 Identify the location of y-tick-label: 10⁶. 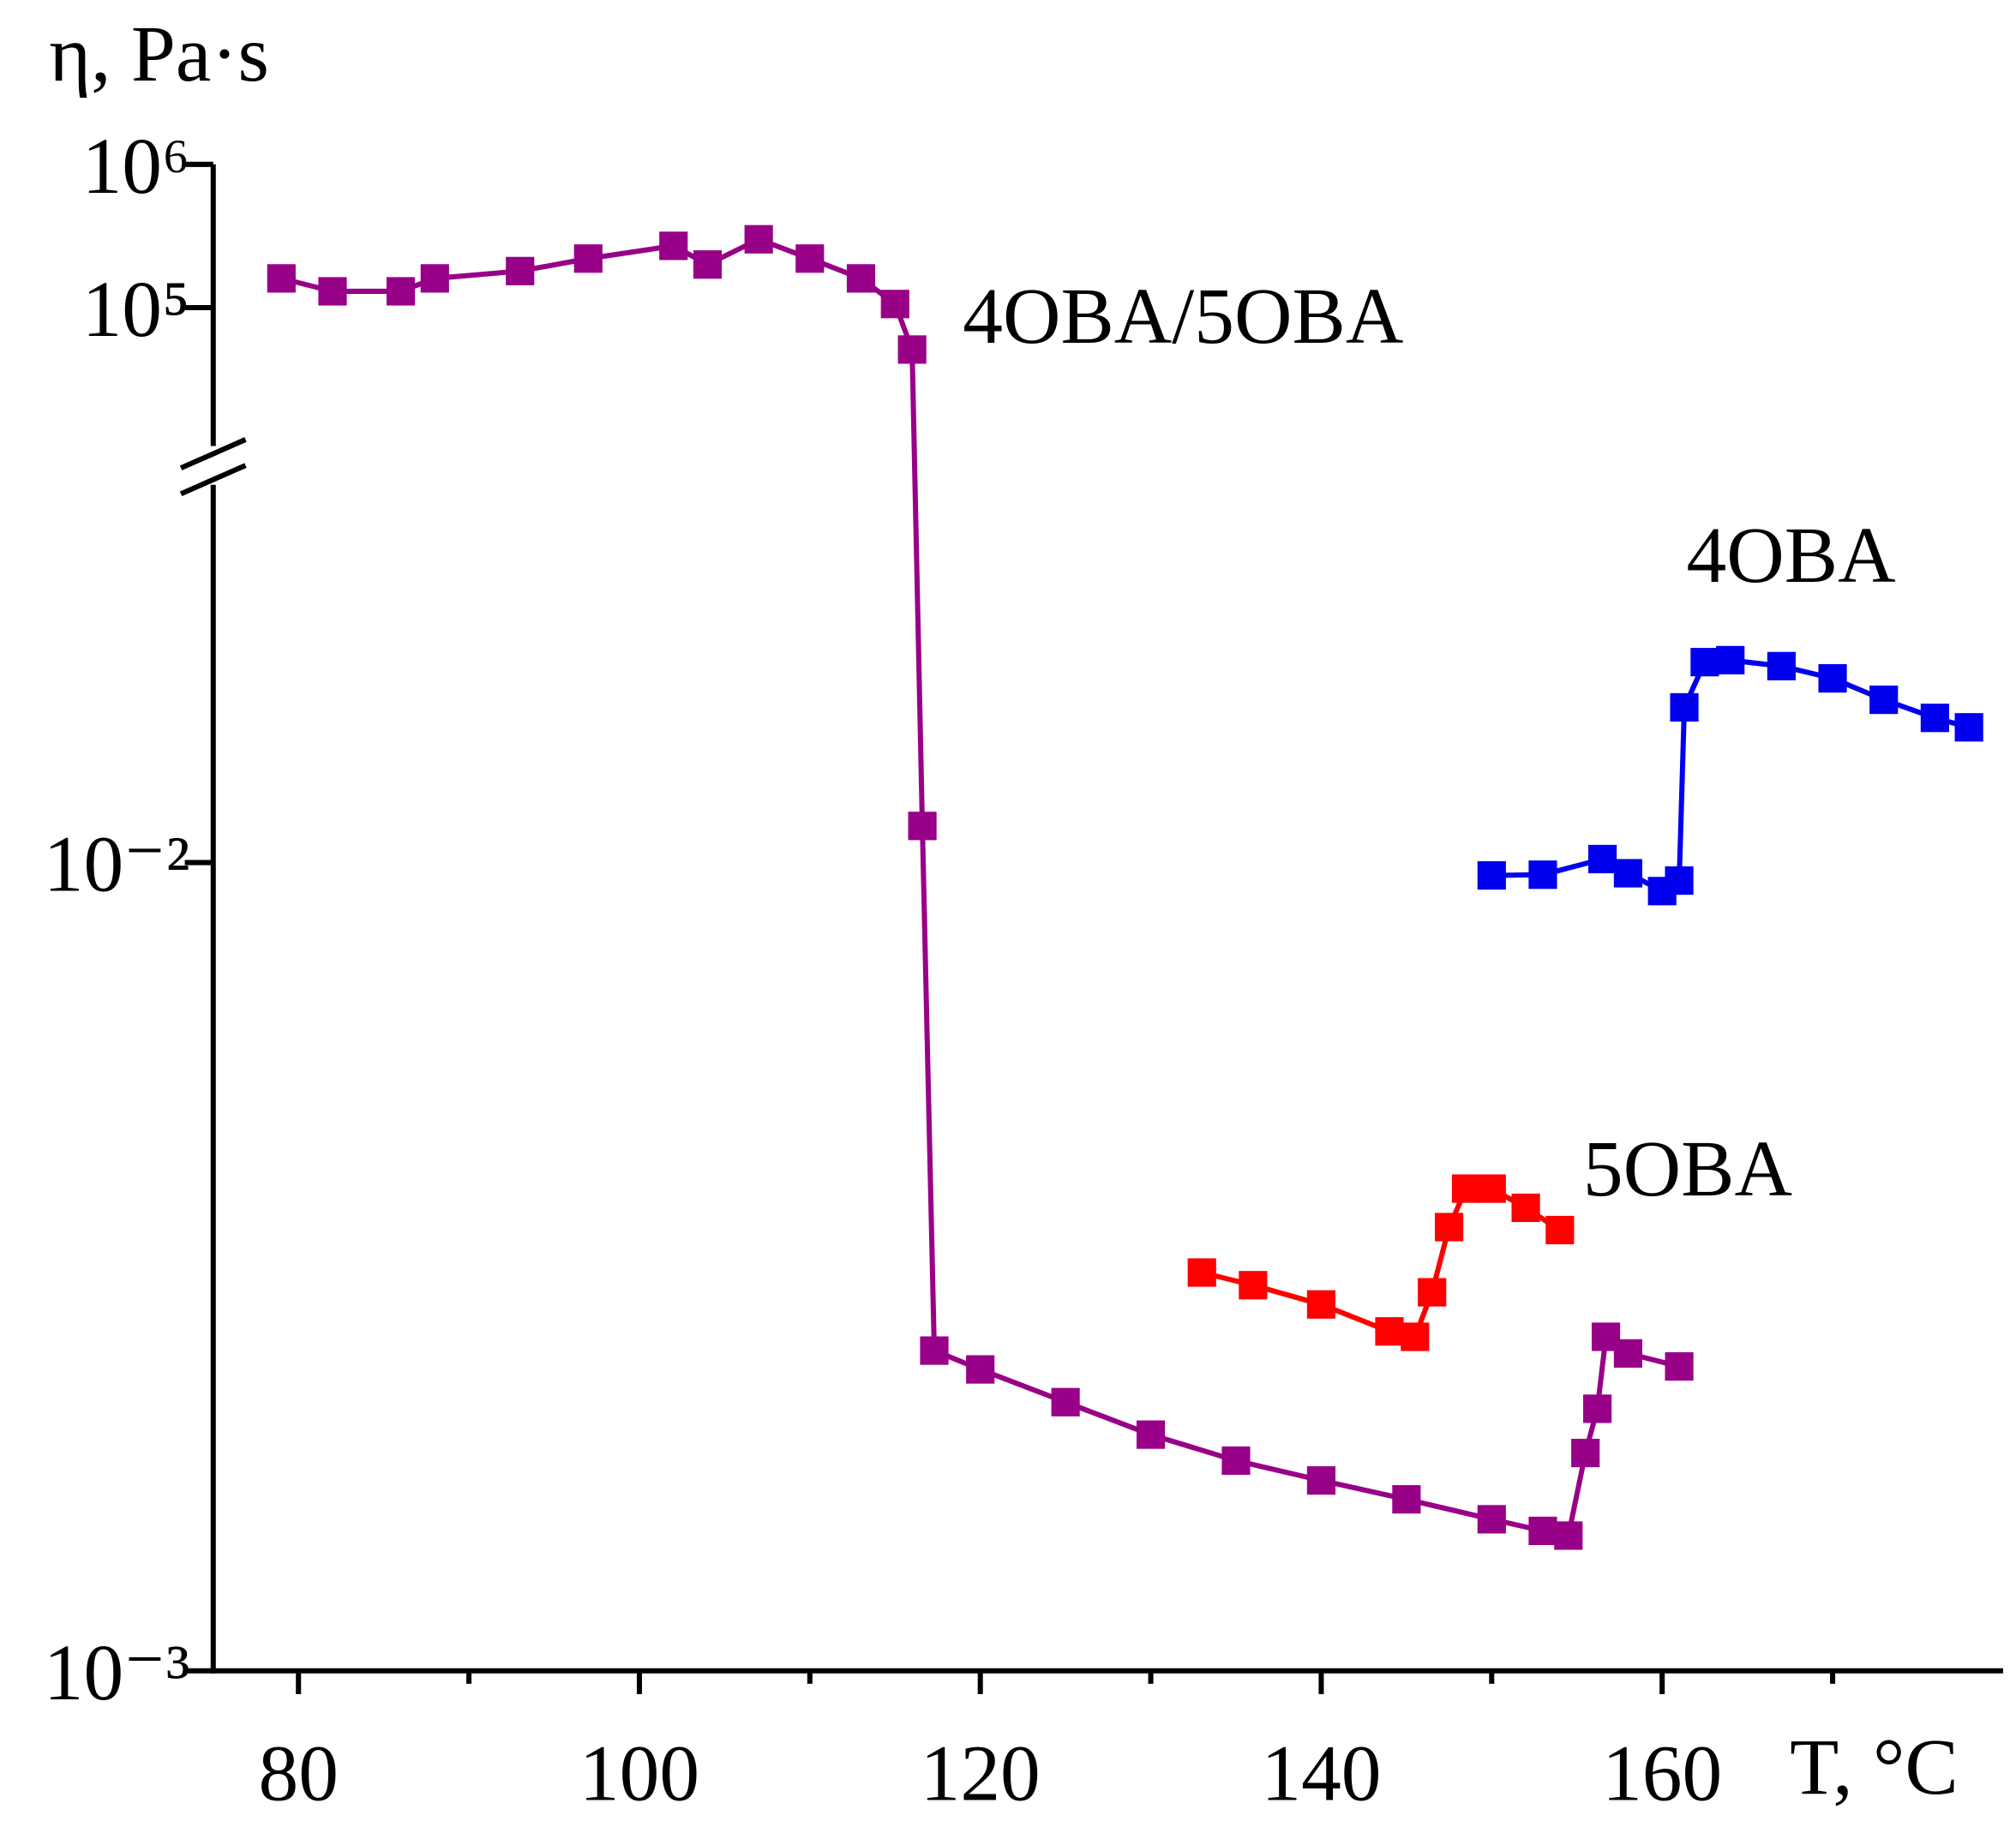
(136, 167).